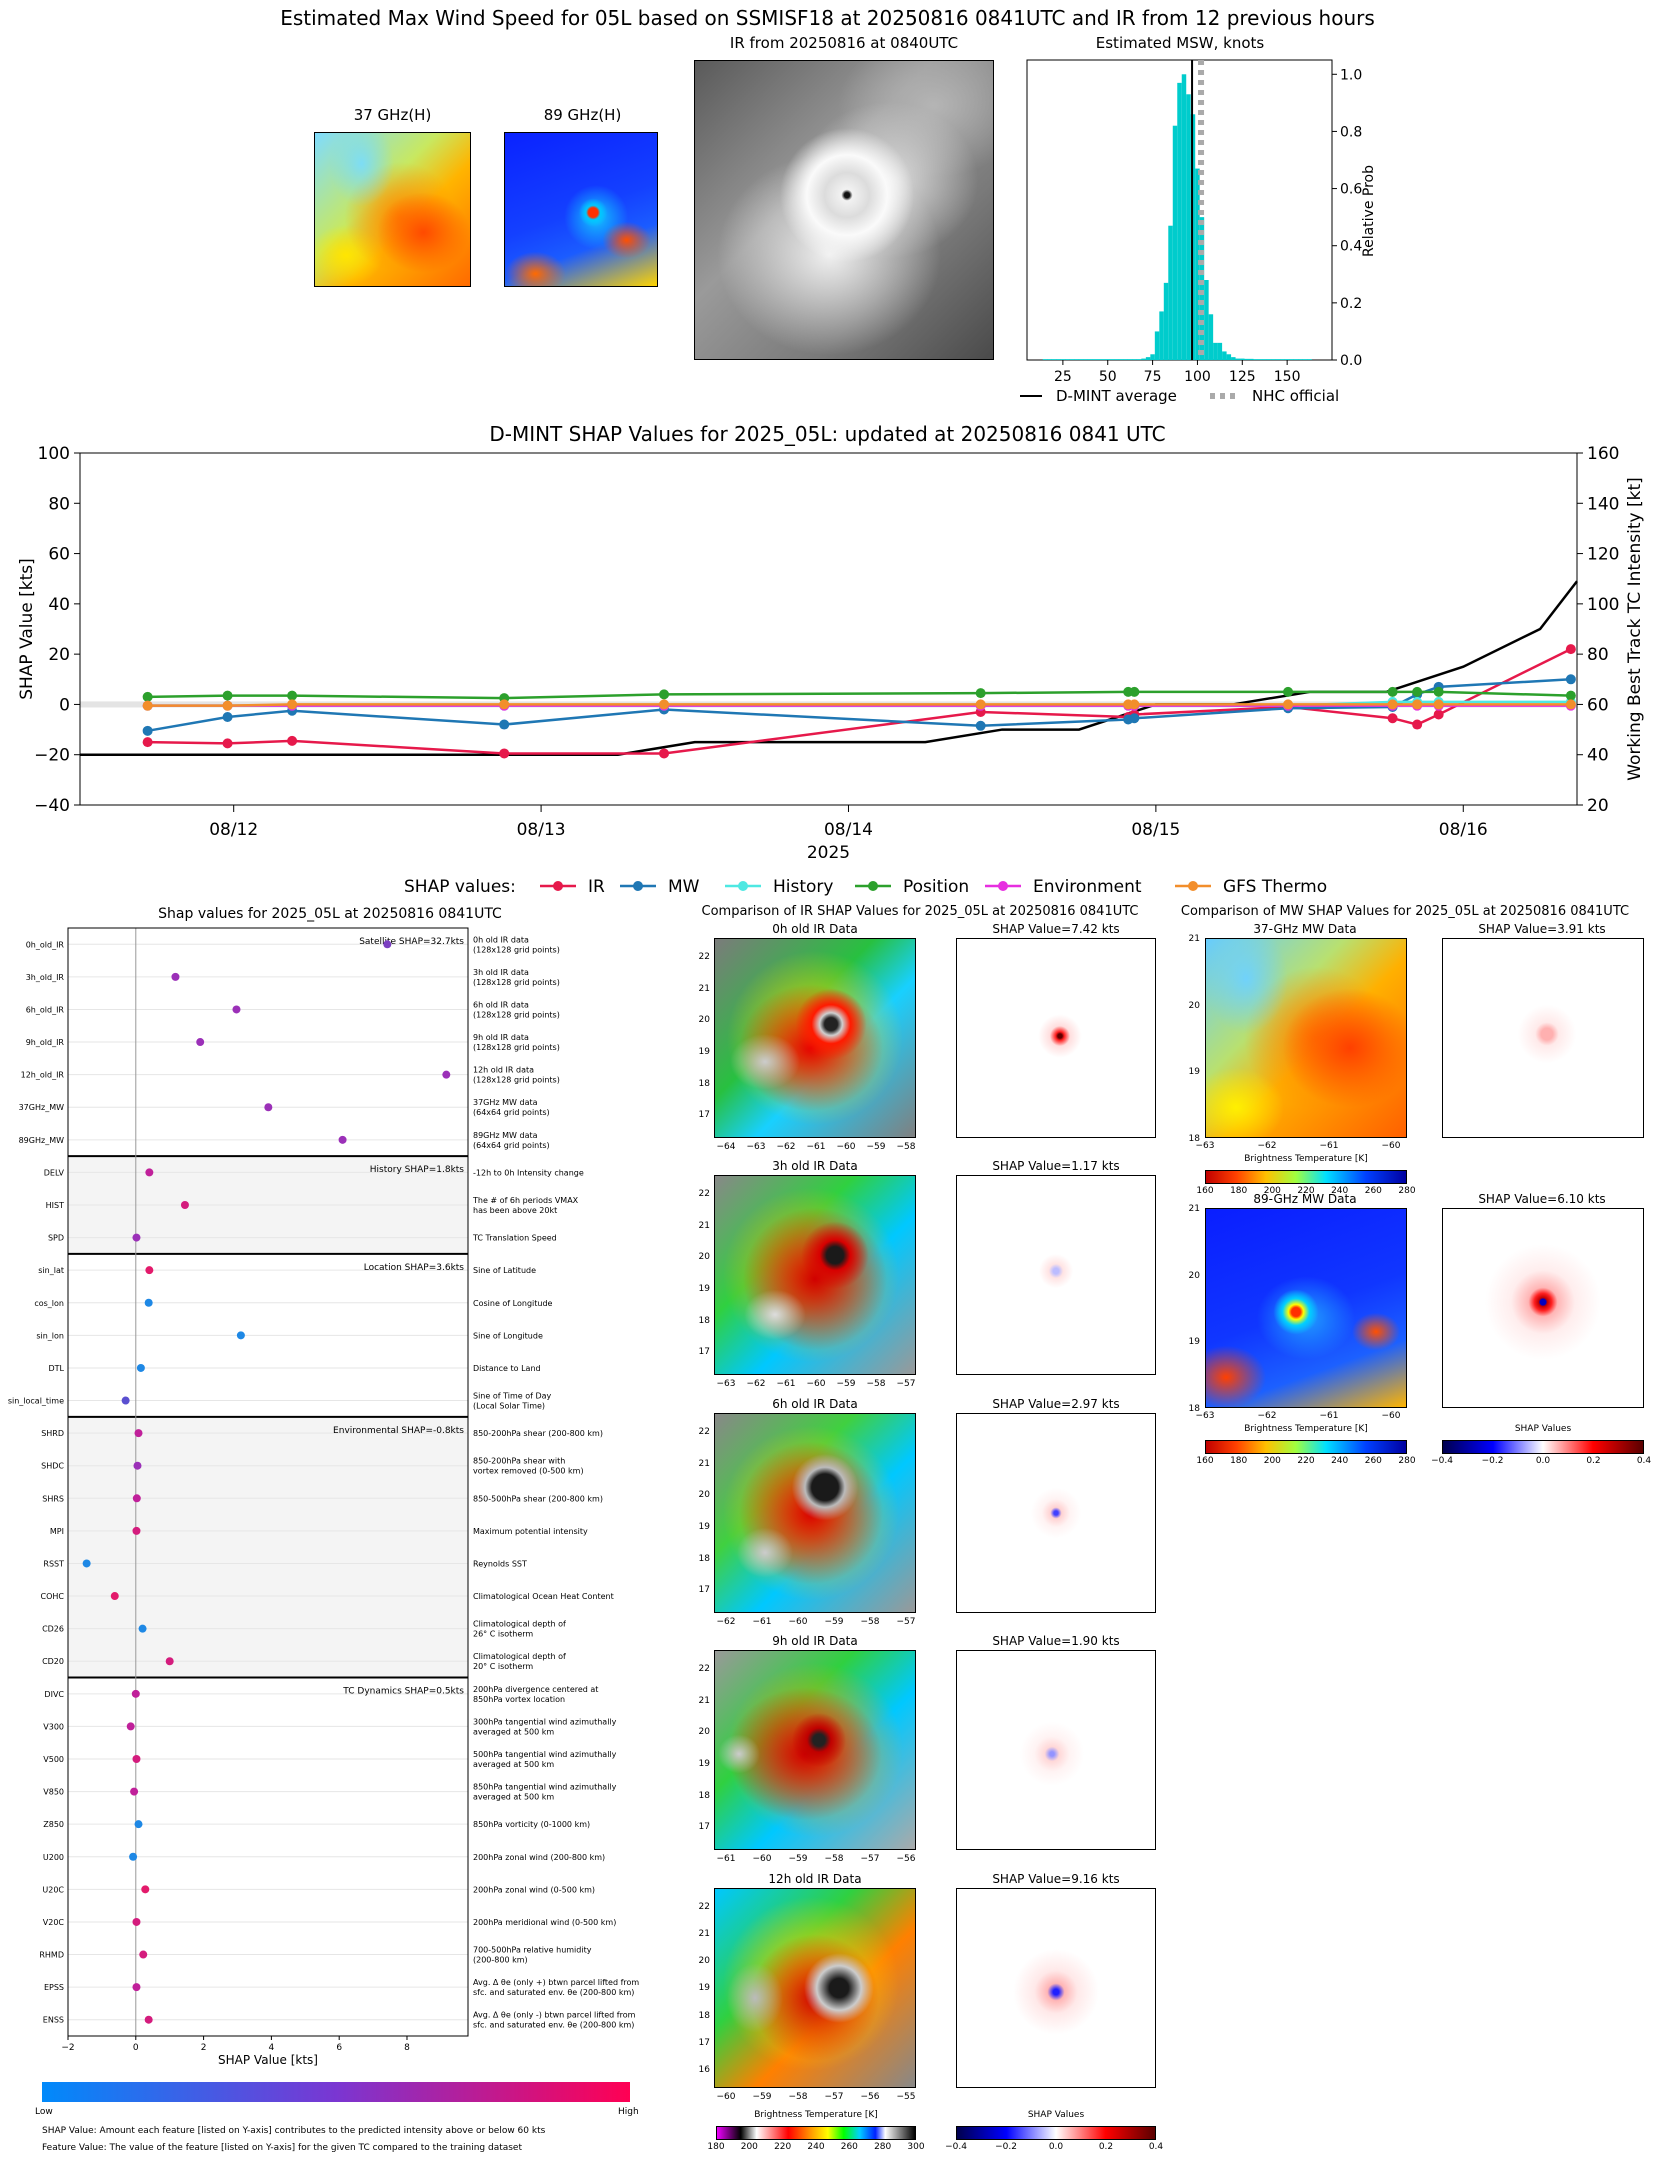  I want to click on ts-ylabel-left: SHAP Value [kts], so click(27, 629).